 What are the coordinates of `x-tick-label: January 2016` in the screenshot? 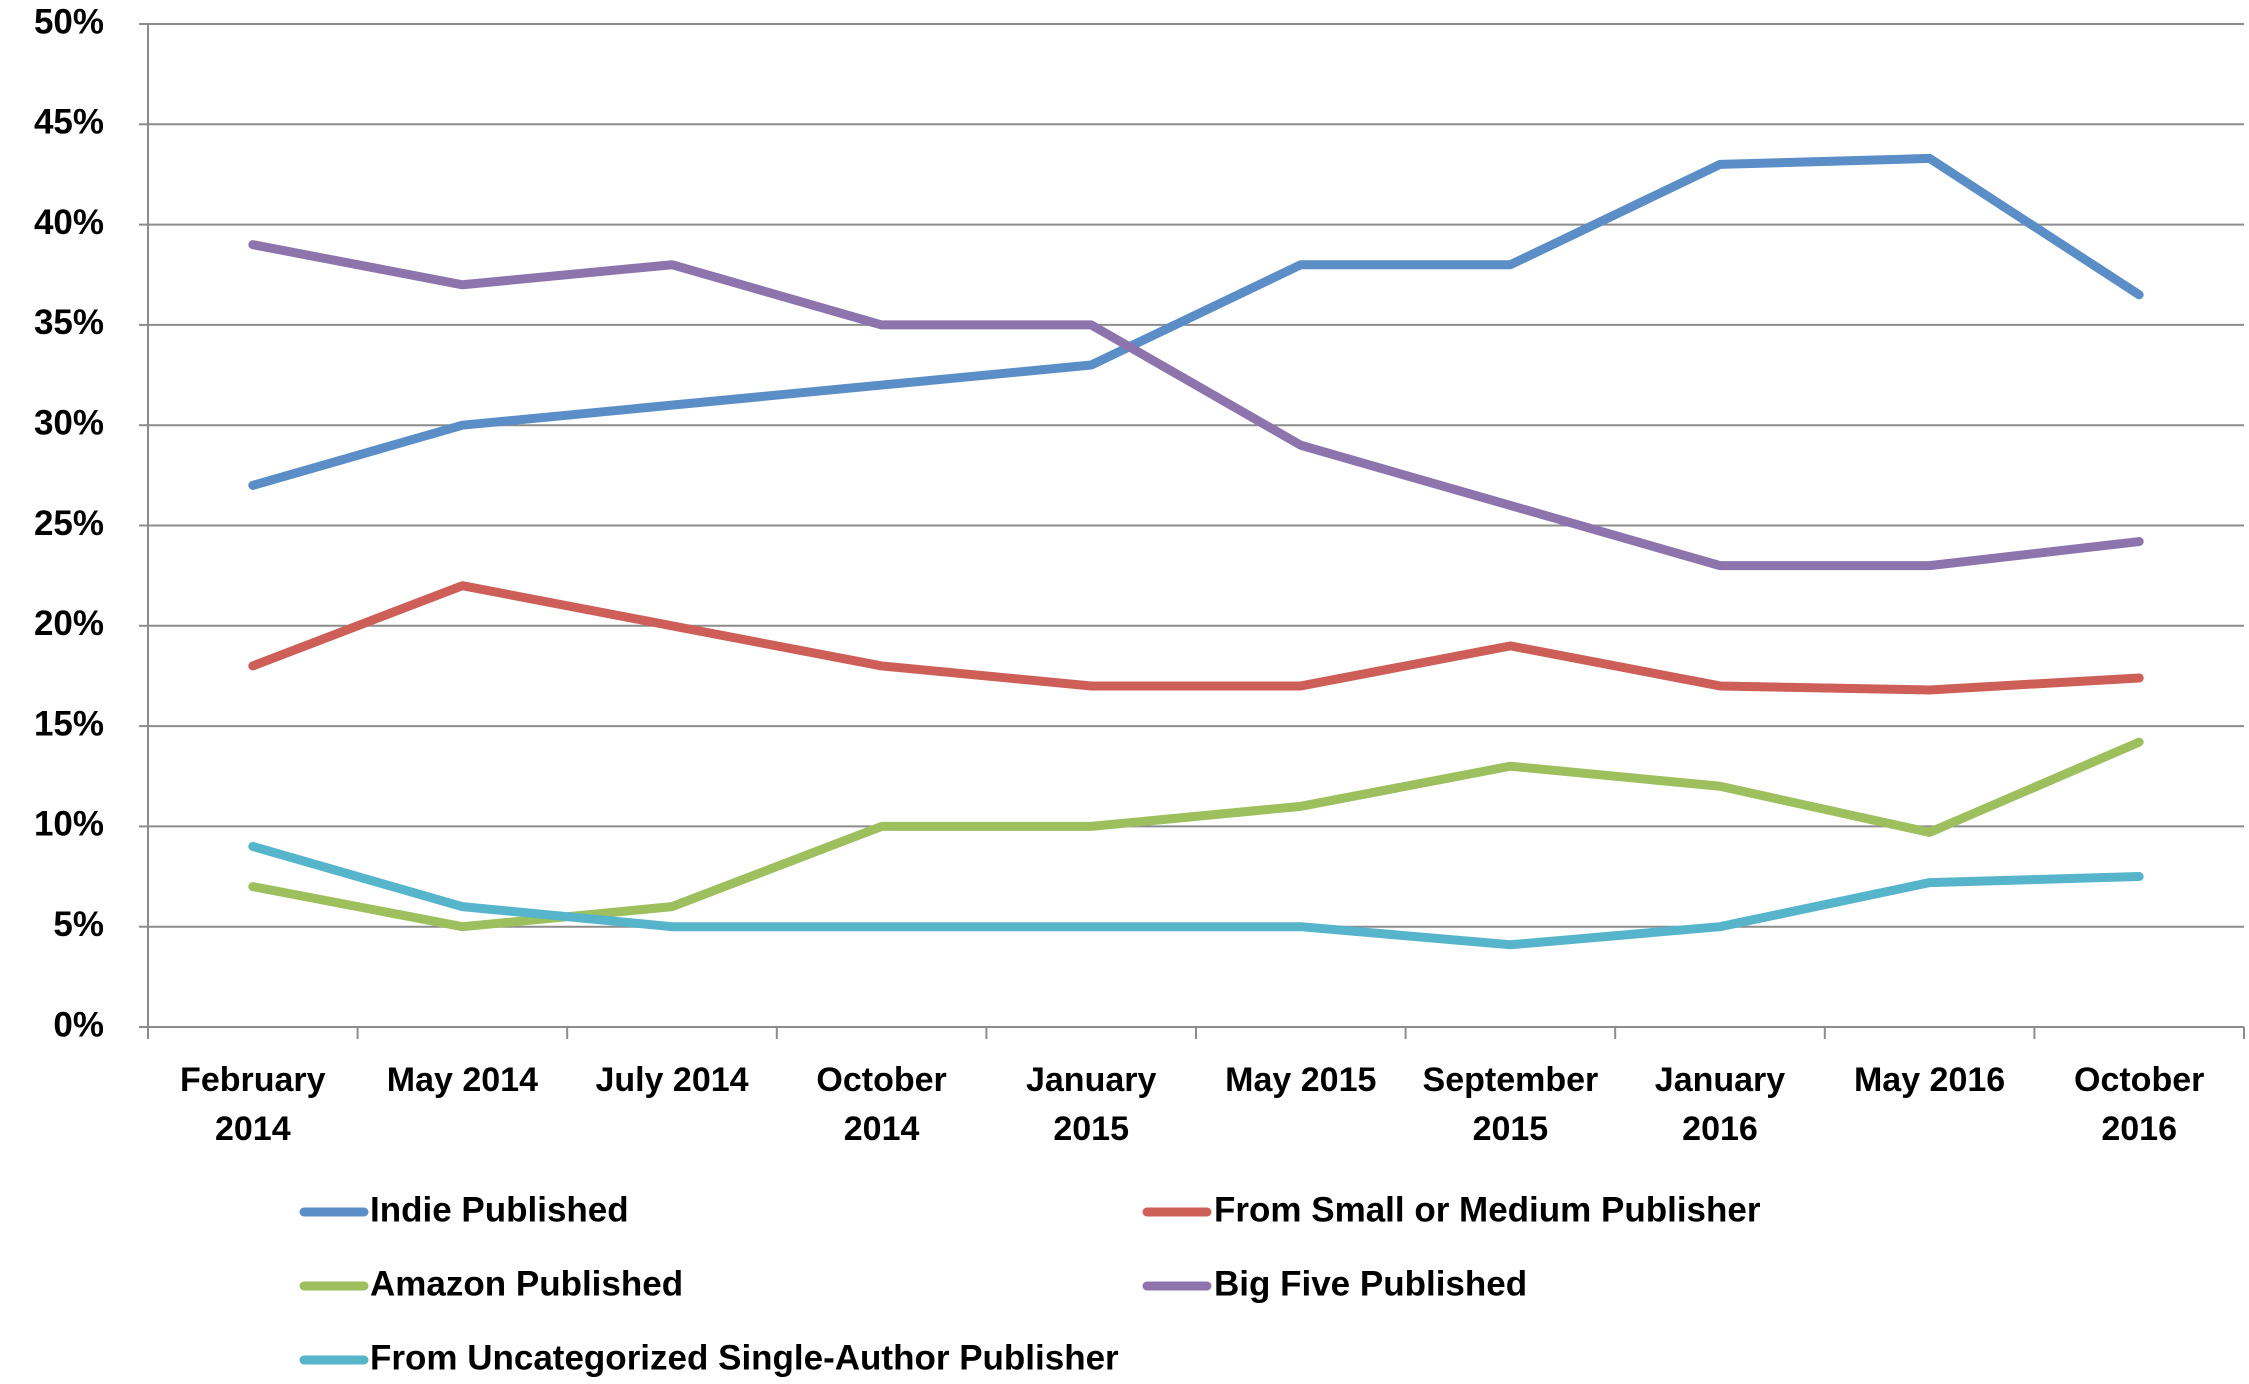 It's located at (1720, 1104).